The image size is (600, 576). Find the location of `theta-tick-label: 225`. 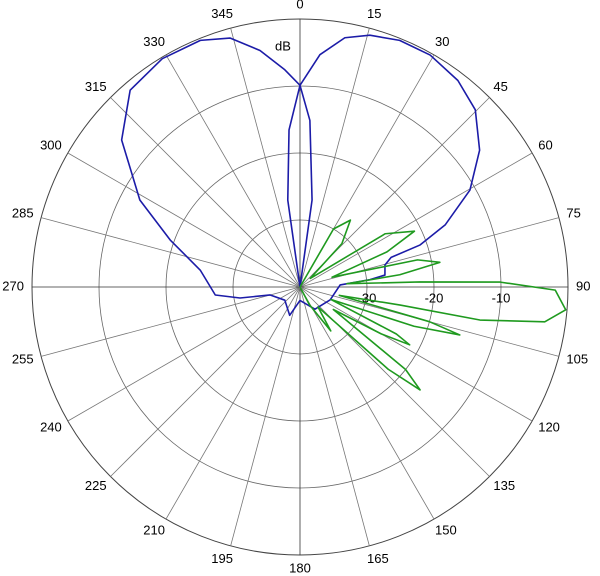

theta-tick-label: 225 is located at coordinates (96, 485).